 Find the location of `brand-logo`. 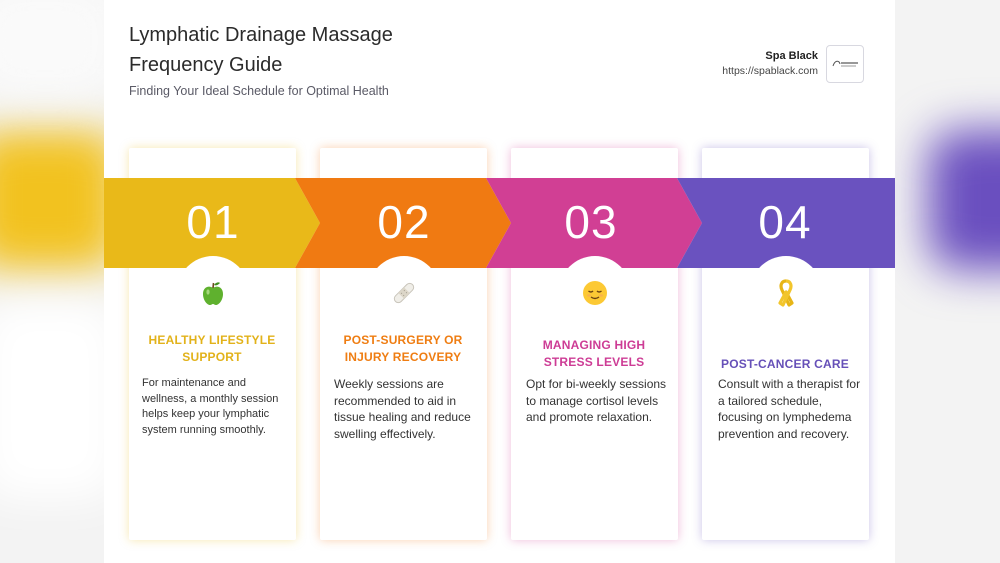

brand-logo is located at coordinates (845, 64).